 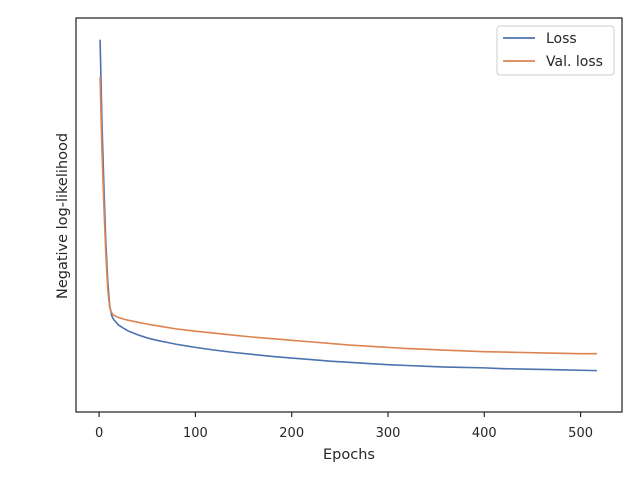 I want to click on x-tick-label: 400, so click(x=484, y=433).